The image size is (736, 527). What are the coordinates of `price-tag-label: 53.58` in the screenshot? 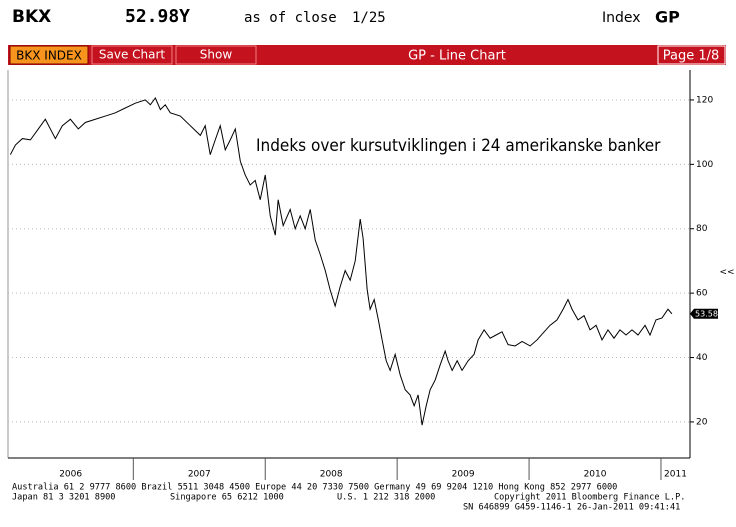 It's located at (706, 313).